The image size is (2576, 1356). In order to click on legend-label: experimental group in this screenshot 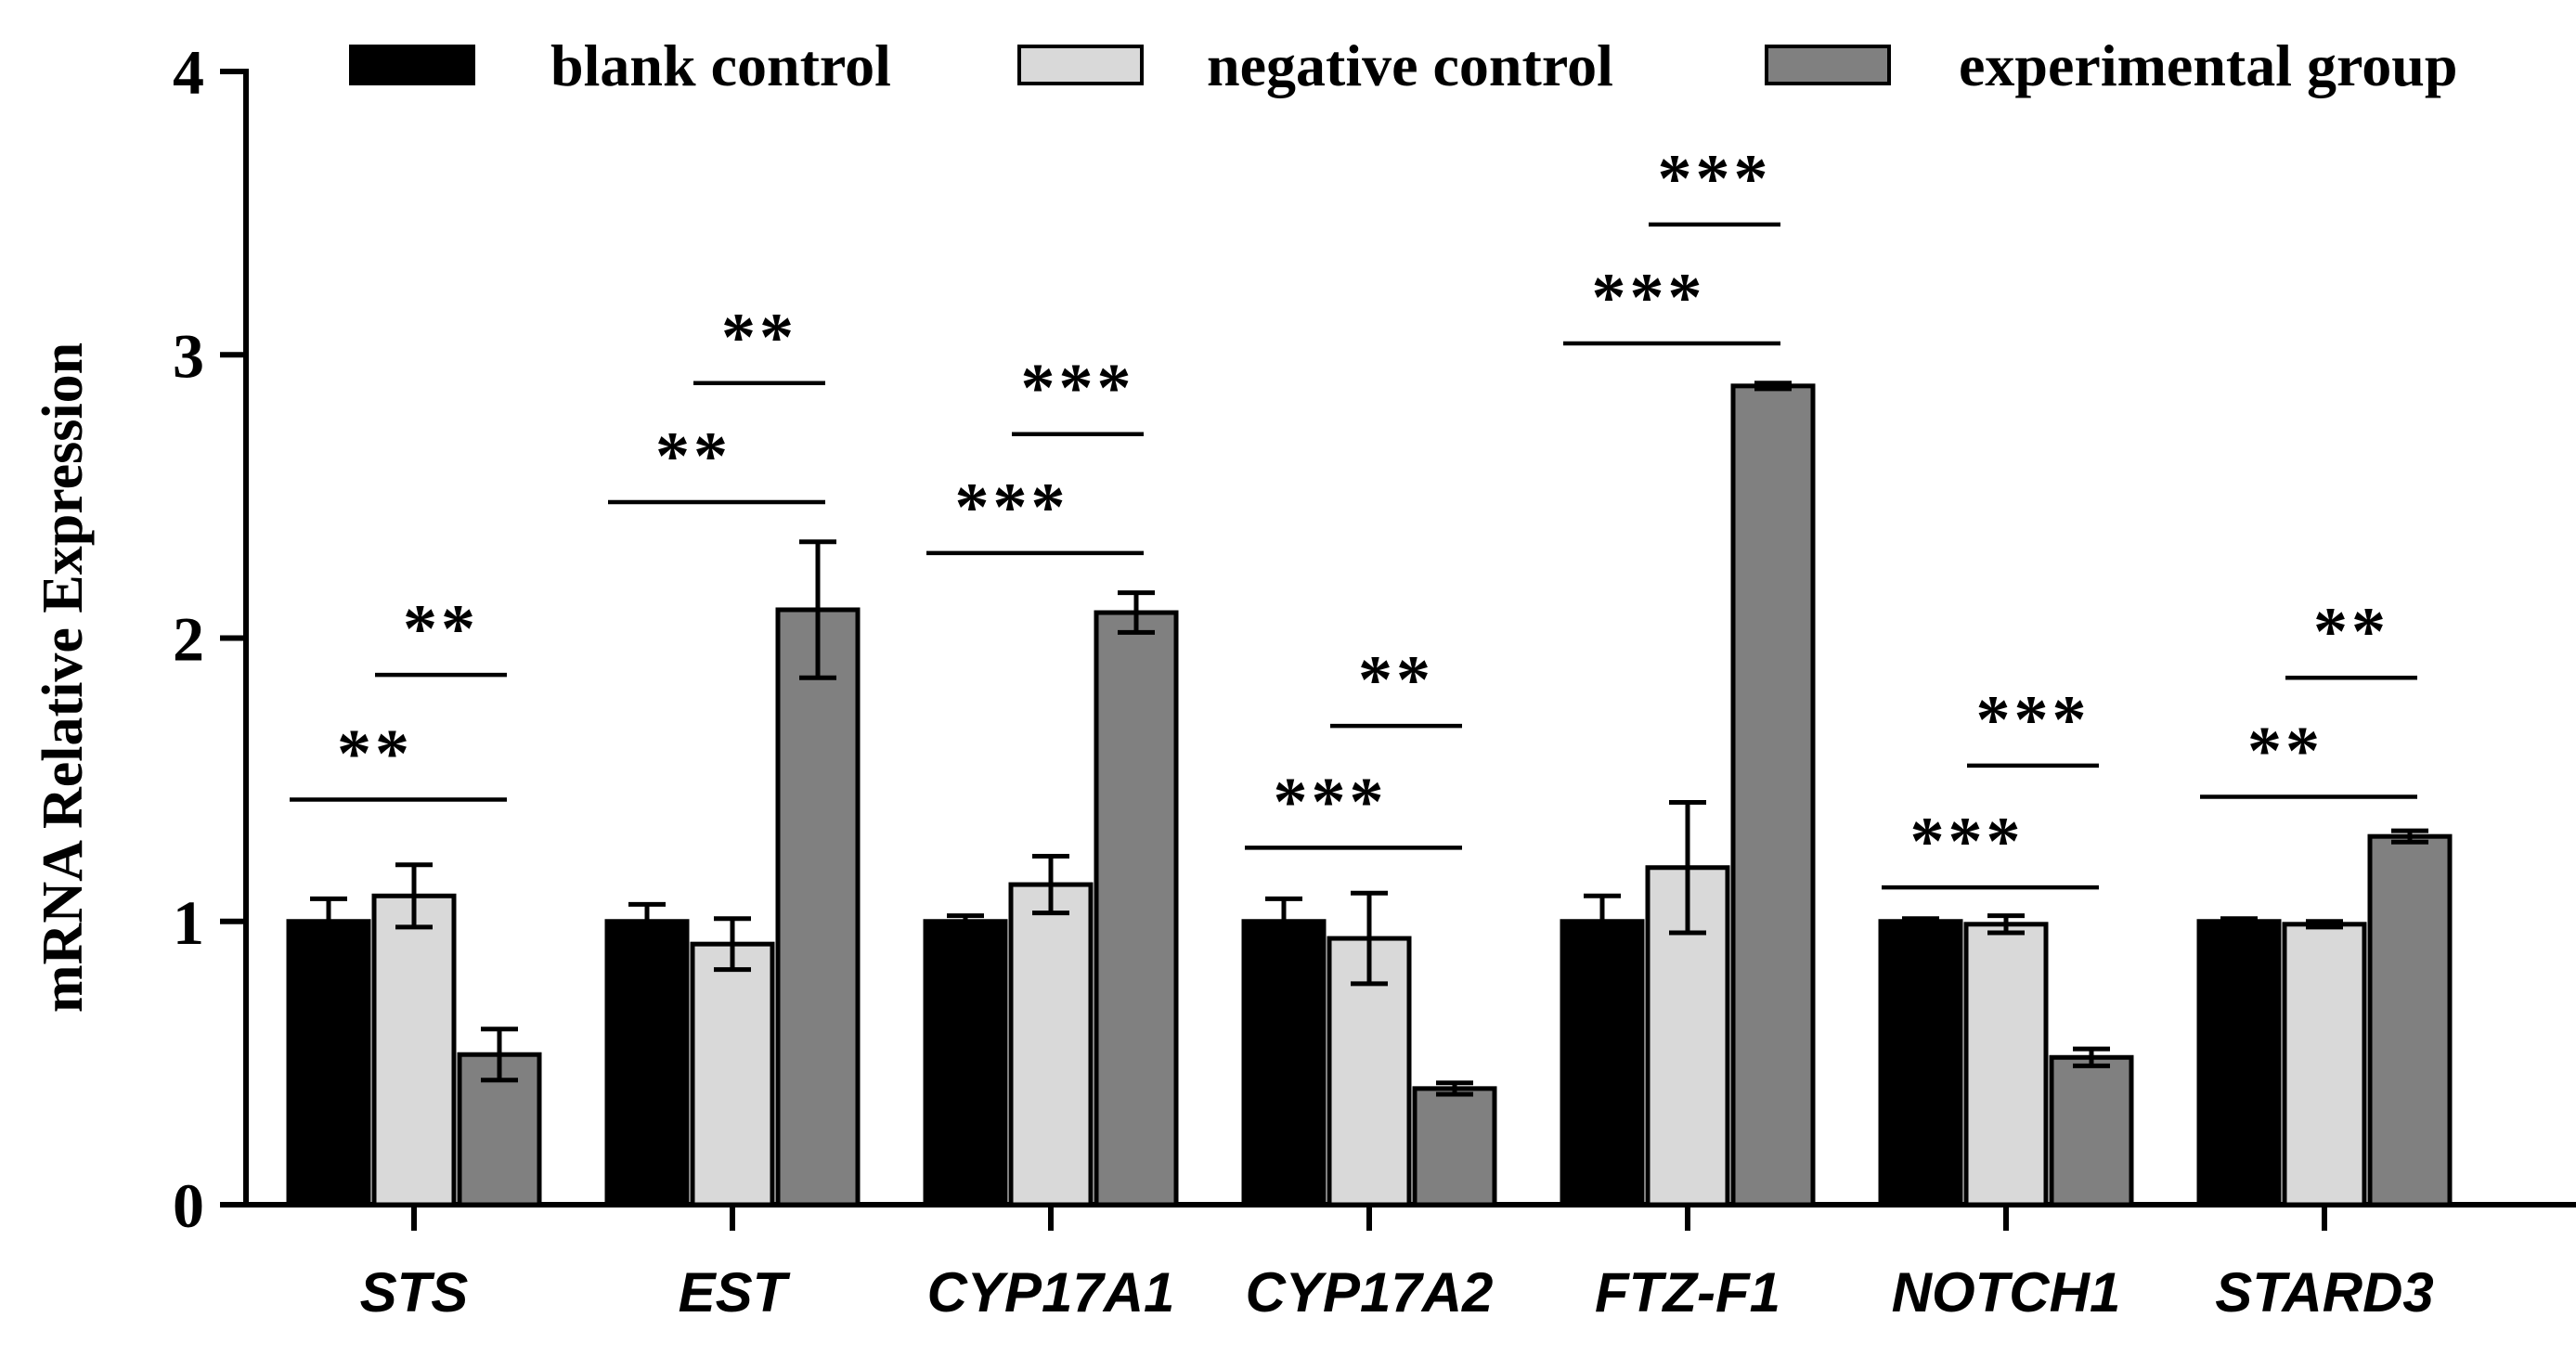, I will do `click(2208, 65)`.